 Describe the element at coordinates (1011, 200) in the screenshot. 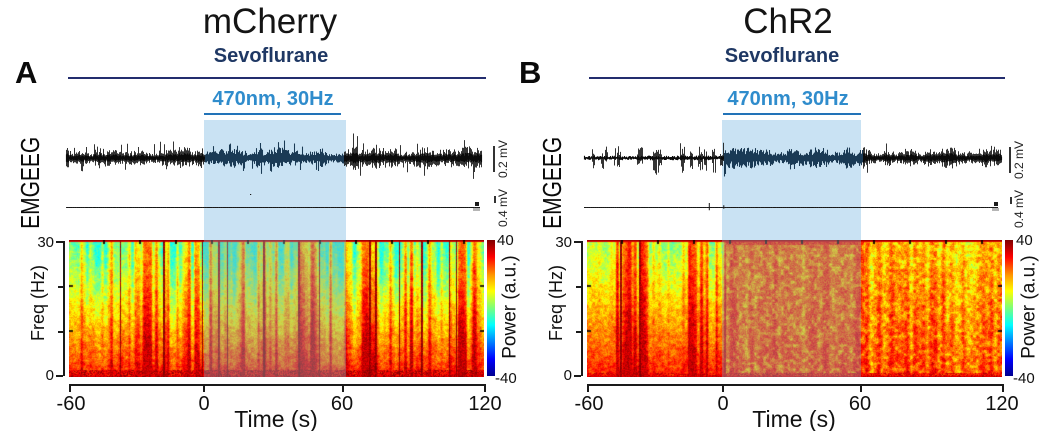

I see `panel-b-emg-scalebar-line` at that location.